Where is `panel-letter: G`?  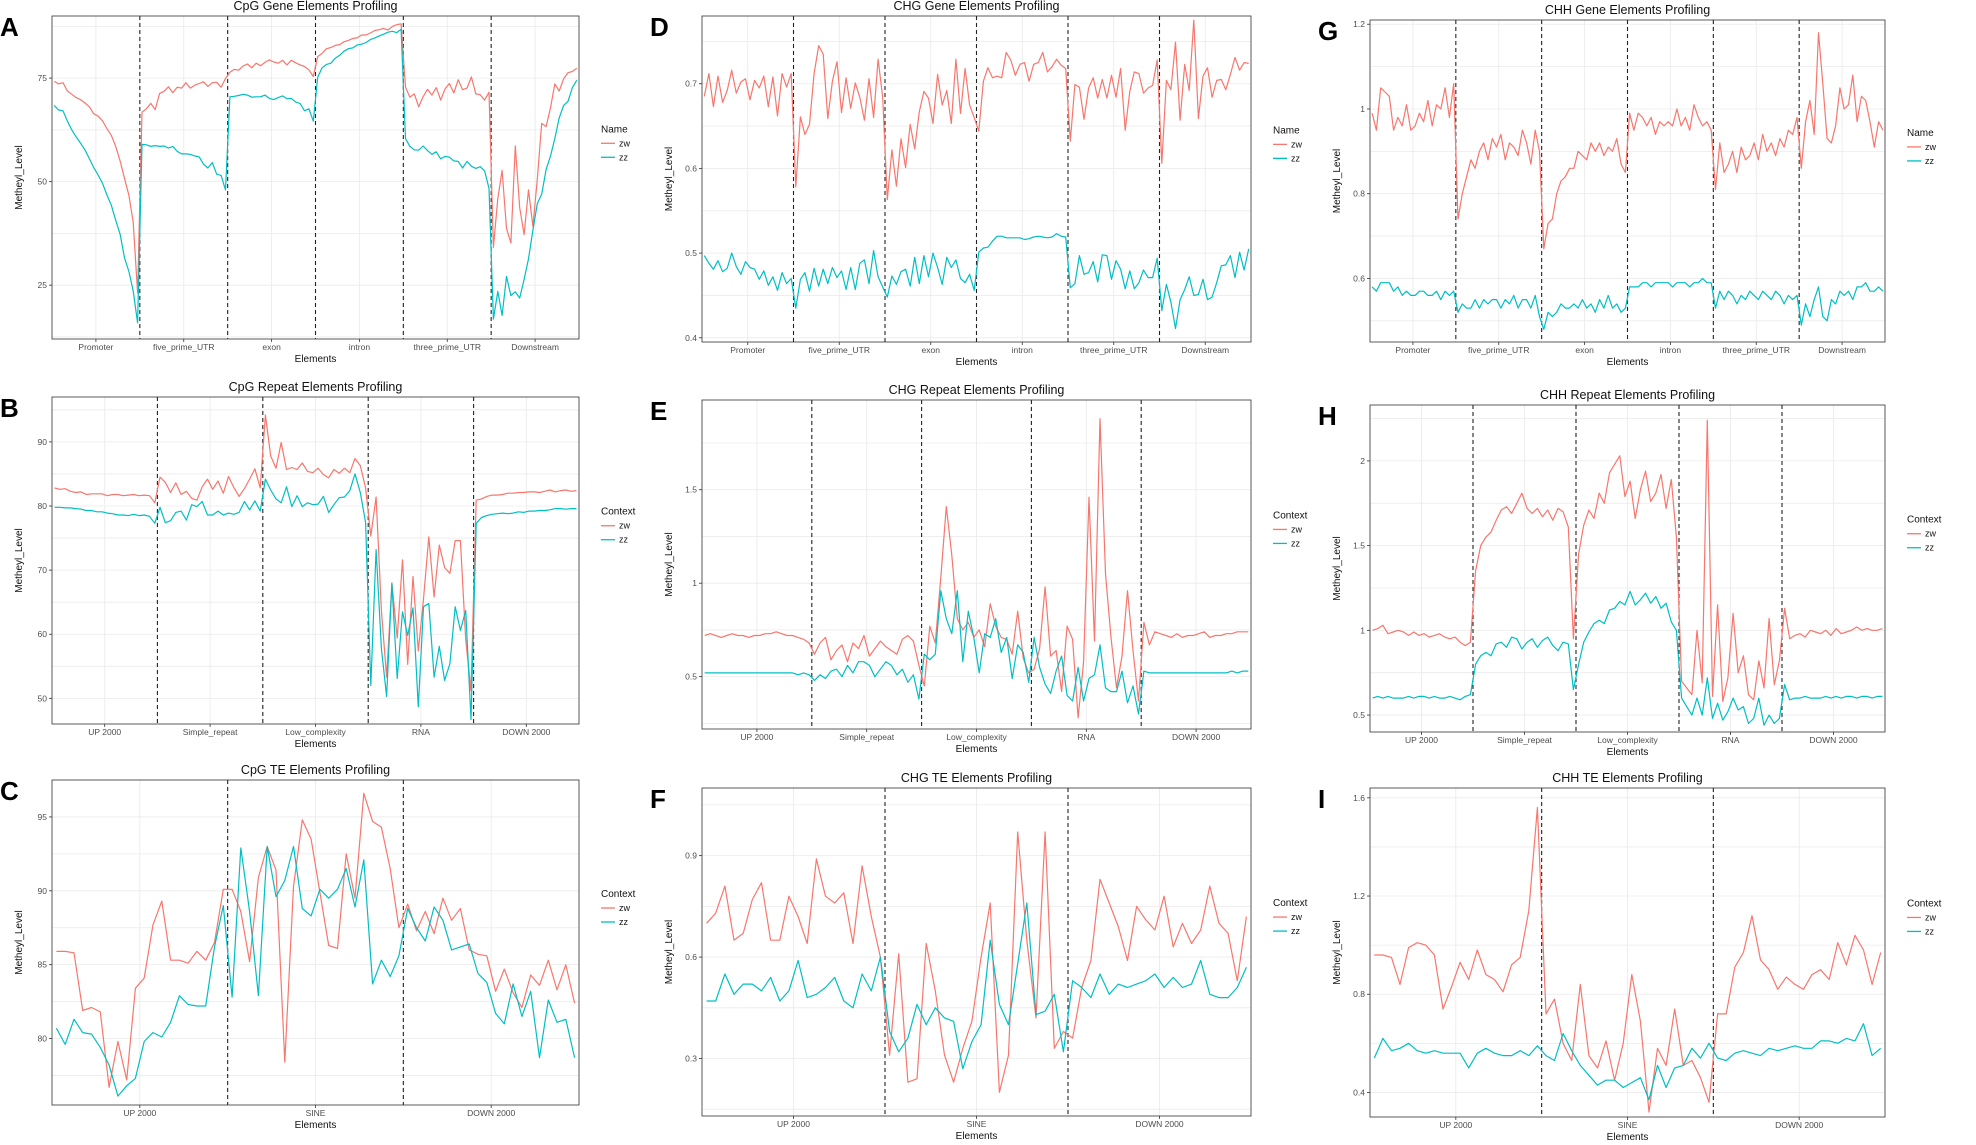 panel-letter: G is located at coordinates (1328, 31).